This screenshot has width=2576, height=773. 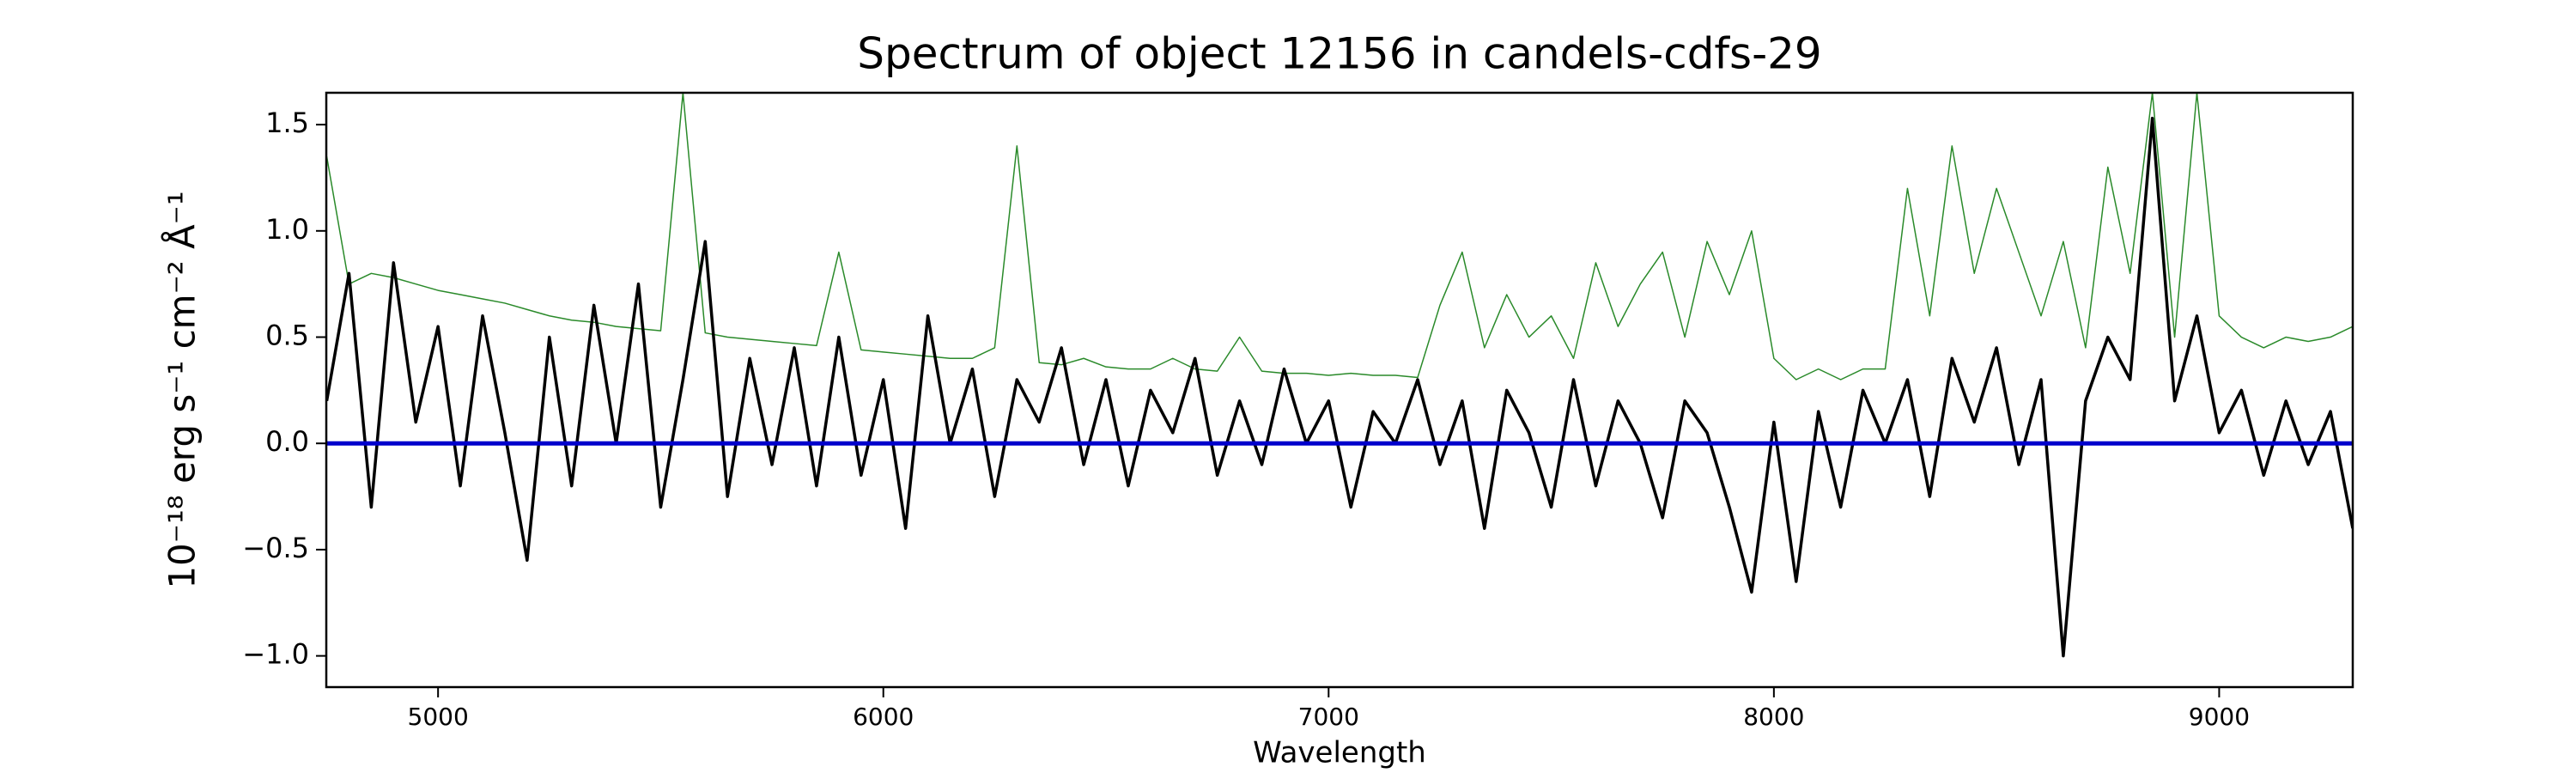 What do you see at coordinates (1773, 717) in the screenshot?
I see `x-tick-label: 8000` at bounding box center [1773, 717].